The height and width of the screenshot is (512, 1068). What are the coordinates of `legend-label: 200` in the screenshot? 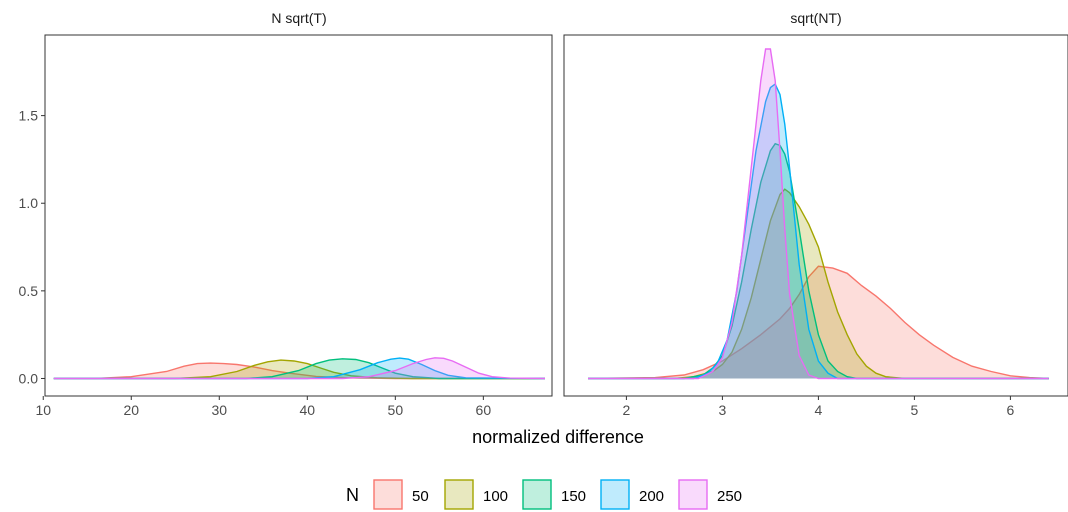 It's located at (651, 496).